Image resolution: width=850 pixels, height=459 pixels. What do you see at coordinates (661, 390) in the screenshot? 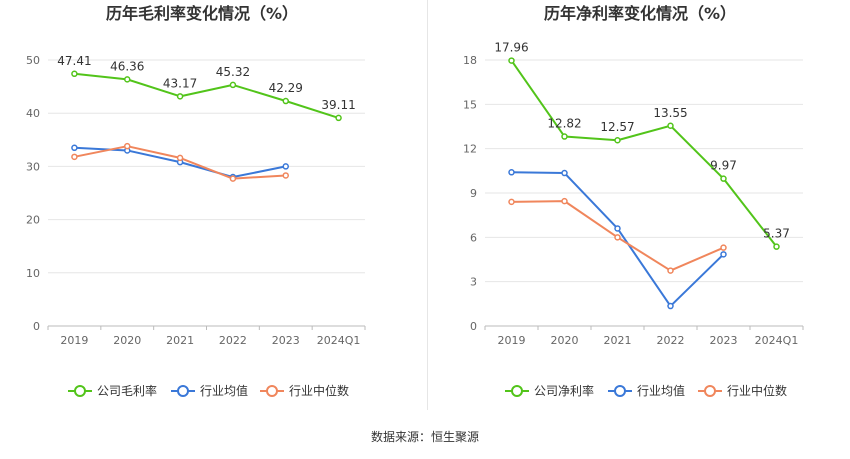
I see `chart2-legend-label: 行业均值` at bounding box center [661, 390].